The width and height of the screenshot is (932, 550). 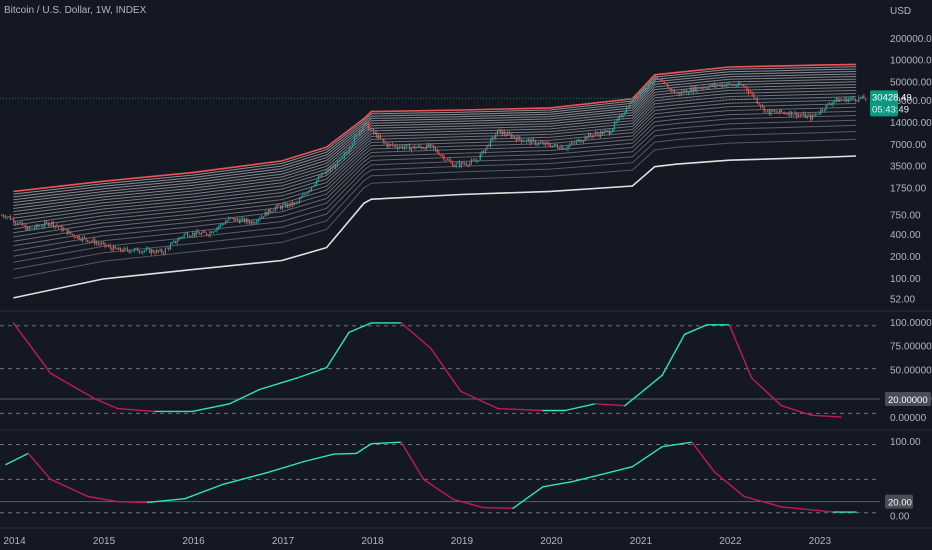 I want to click on osc2-tick-label: 100.00, so click(x=905, y=442).